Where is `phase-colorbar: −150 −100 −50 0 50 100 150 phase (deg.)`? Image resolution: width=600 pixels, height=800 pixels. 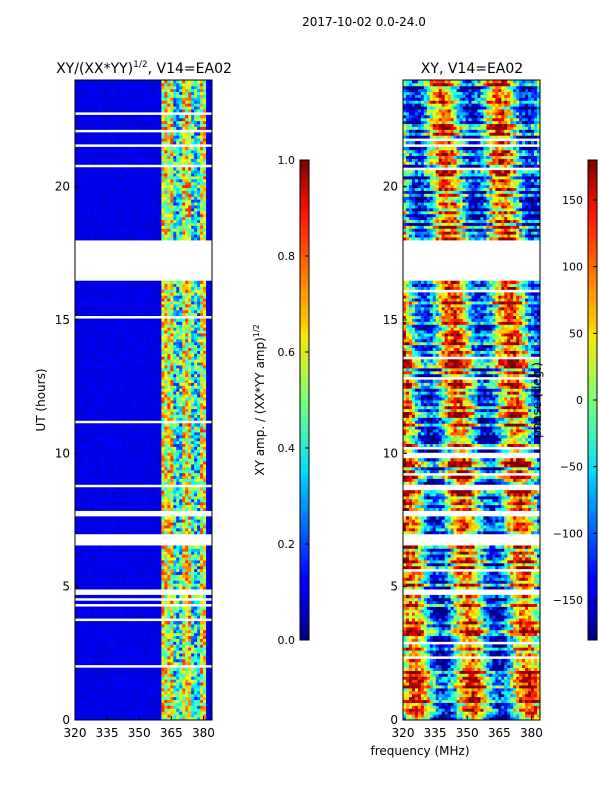
phase-colorbar: −150 −100 −50 0 50 100 150 phase (deg.) is located at coordinates (564, 400).